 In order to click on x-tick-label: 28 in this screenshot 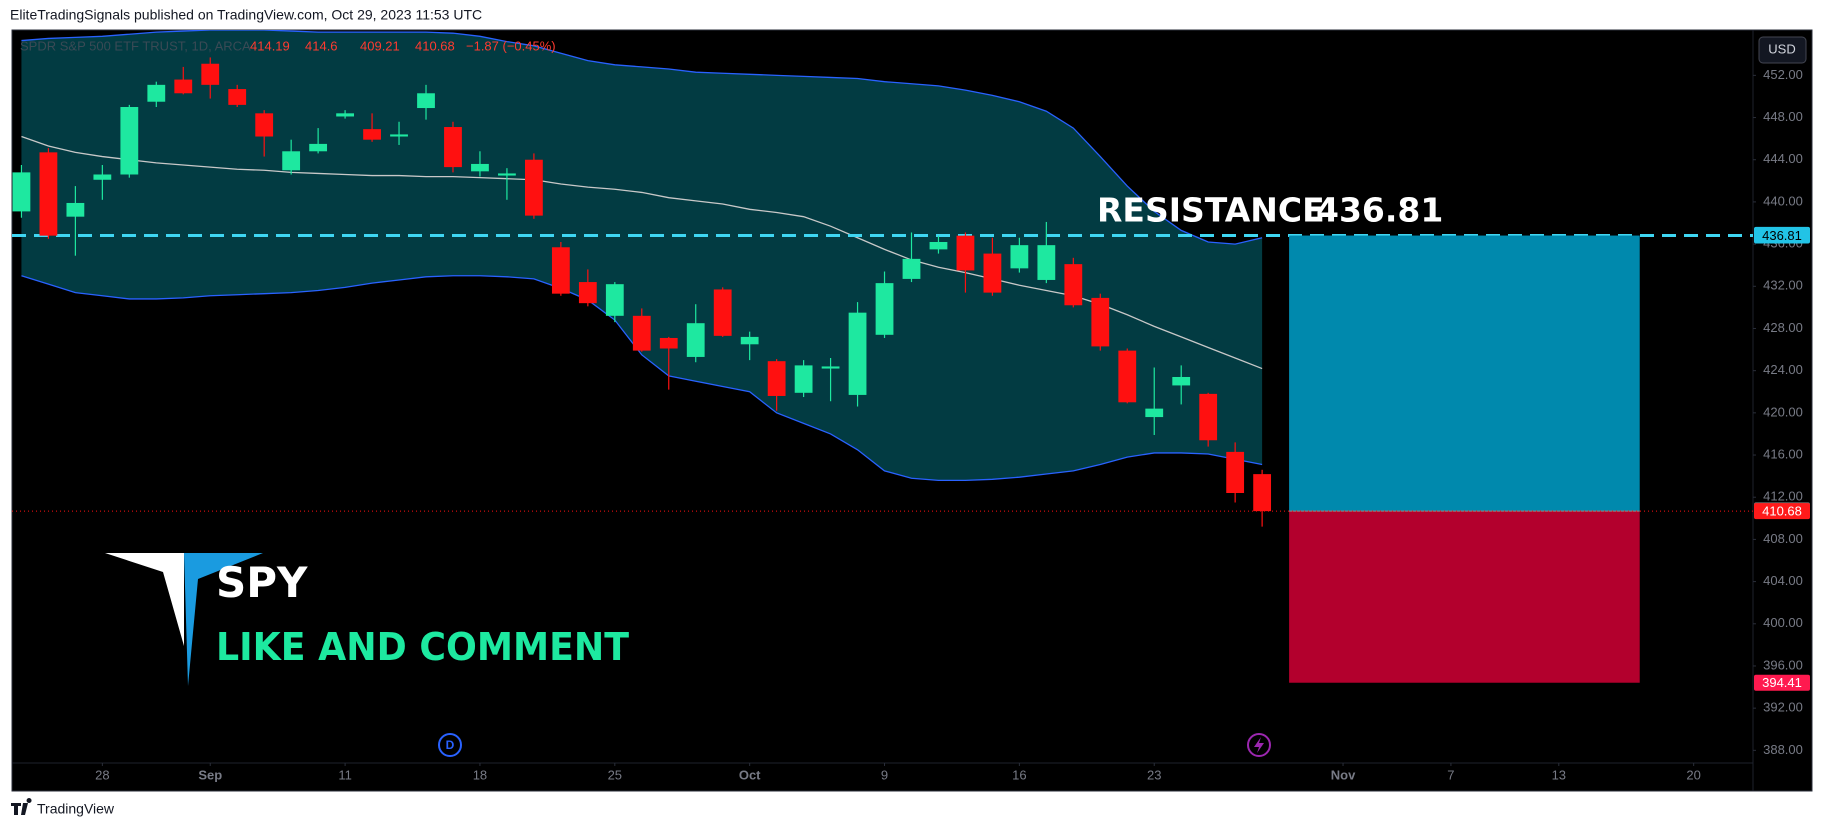, I will do `click(102, 774)`.